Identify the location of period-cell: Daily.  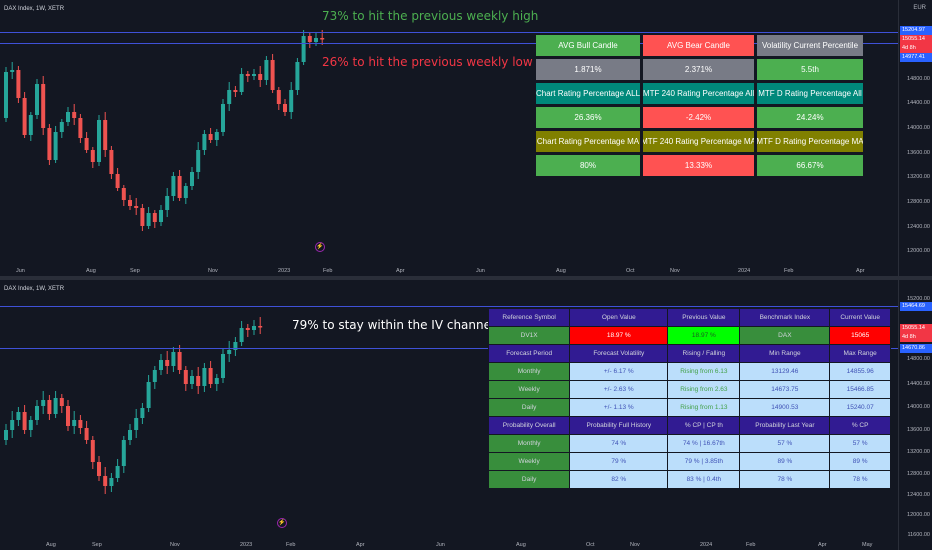
(529, 407).